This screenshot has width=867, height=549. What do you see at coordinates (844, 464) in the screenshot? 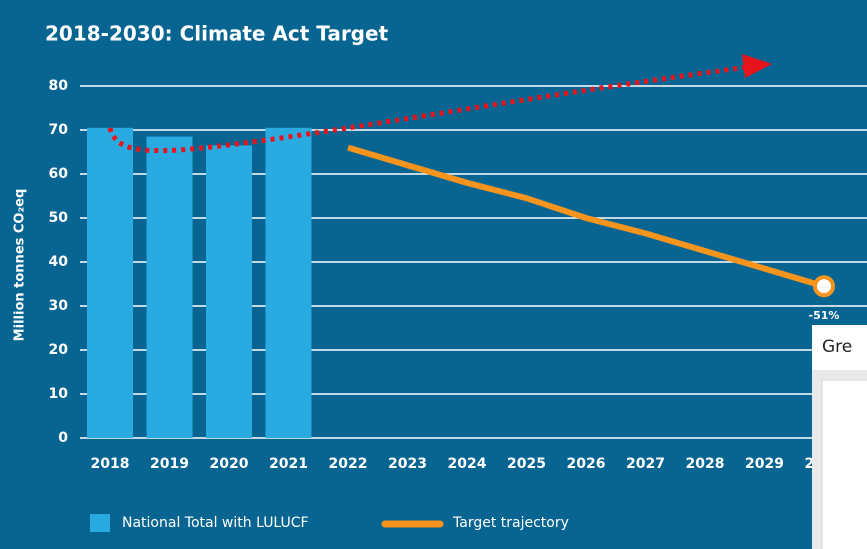
I see `overlay-box` at bounding box center [844, 464].